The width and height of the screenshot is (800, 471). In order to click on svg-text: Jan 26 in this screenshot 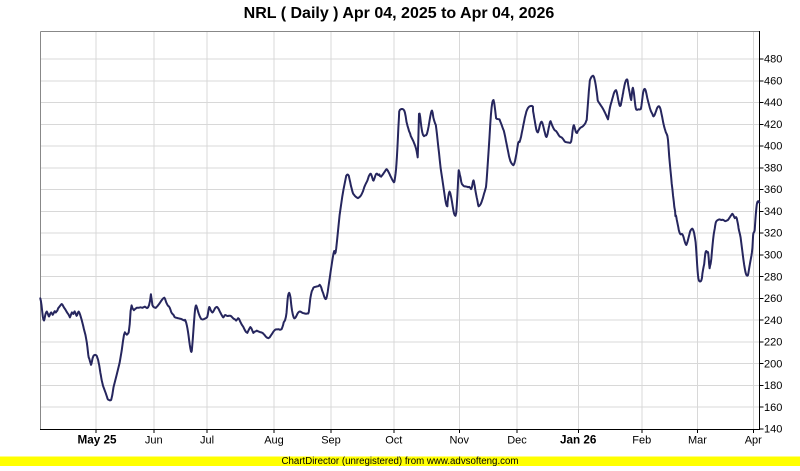, I will do `click(578, 440)`.